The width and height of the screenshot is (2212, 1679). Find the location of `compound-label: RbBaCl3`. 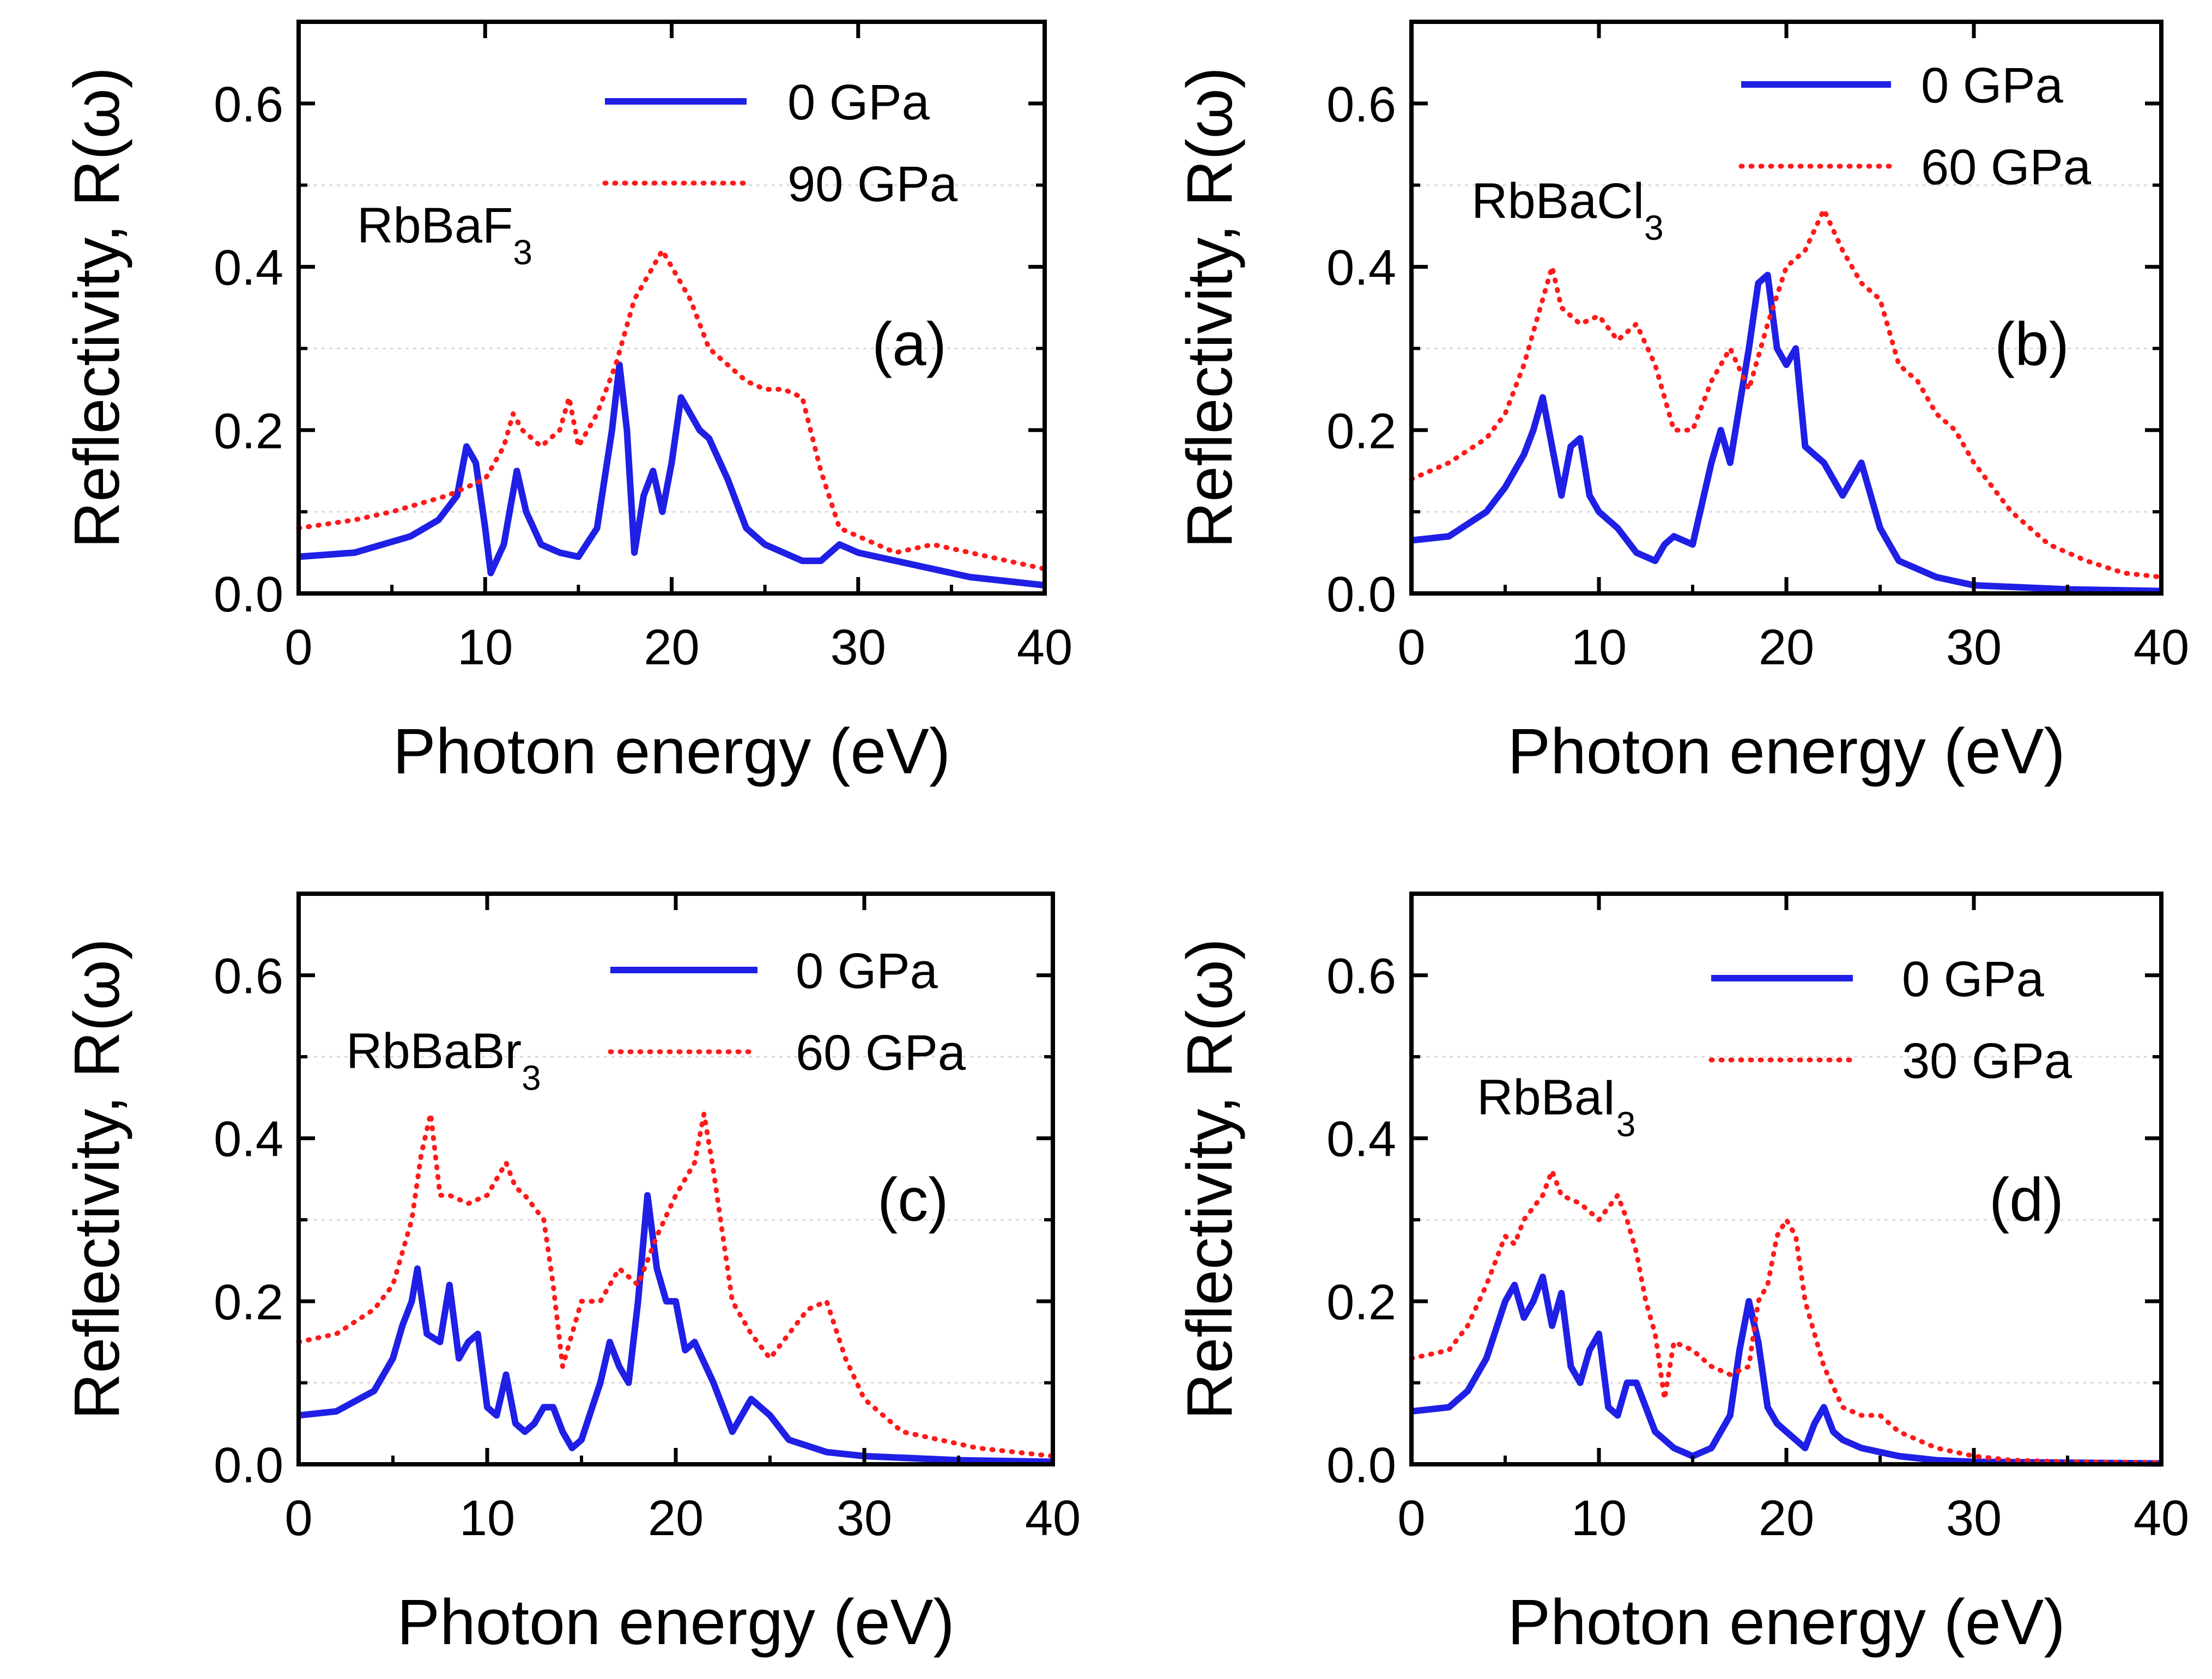

compound-label: RbBaCl3 is located at coordinates (1568, 210).